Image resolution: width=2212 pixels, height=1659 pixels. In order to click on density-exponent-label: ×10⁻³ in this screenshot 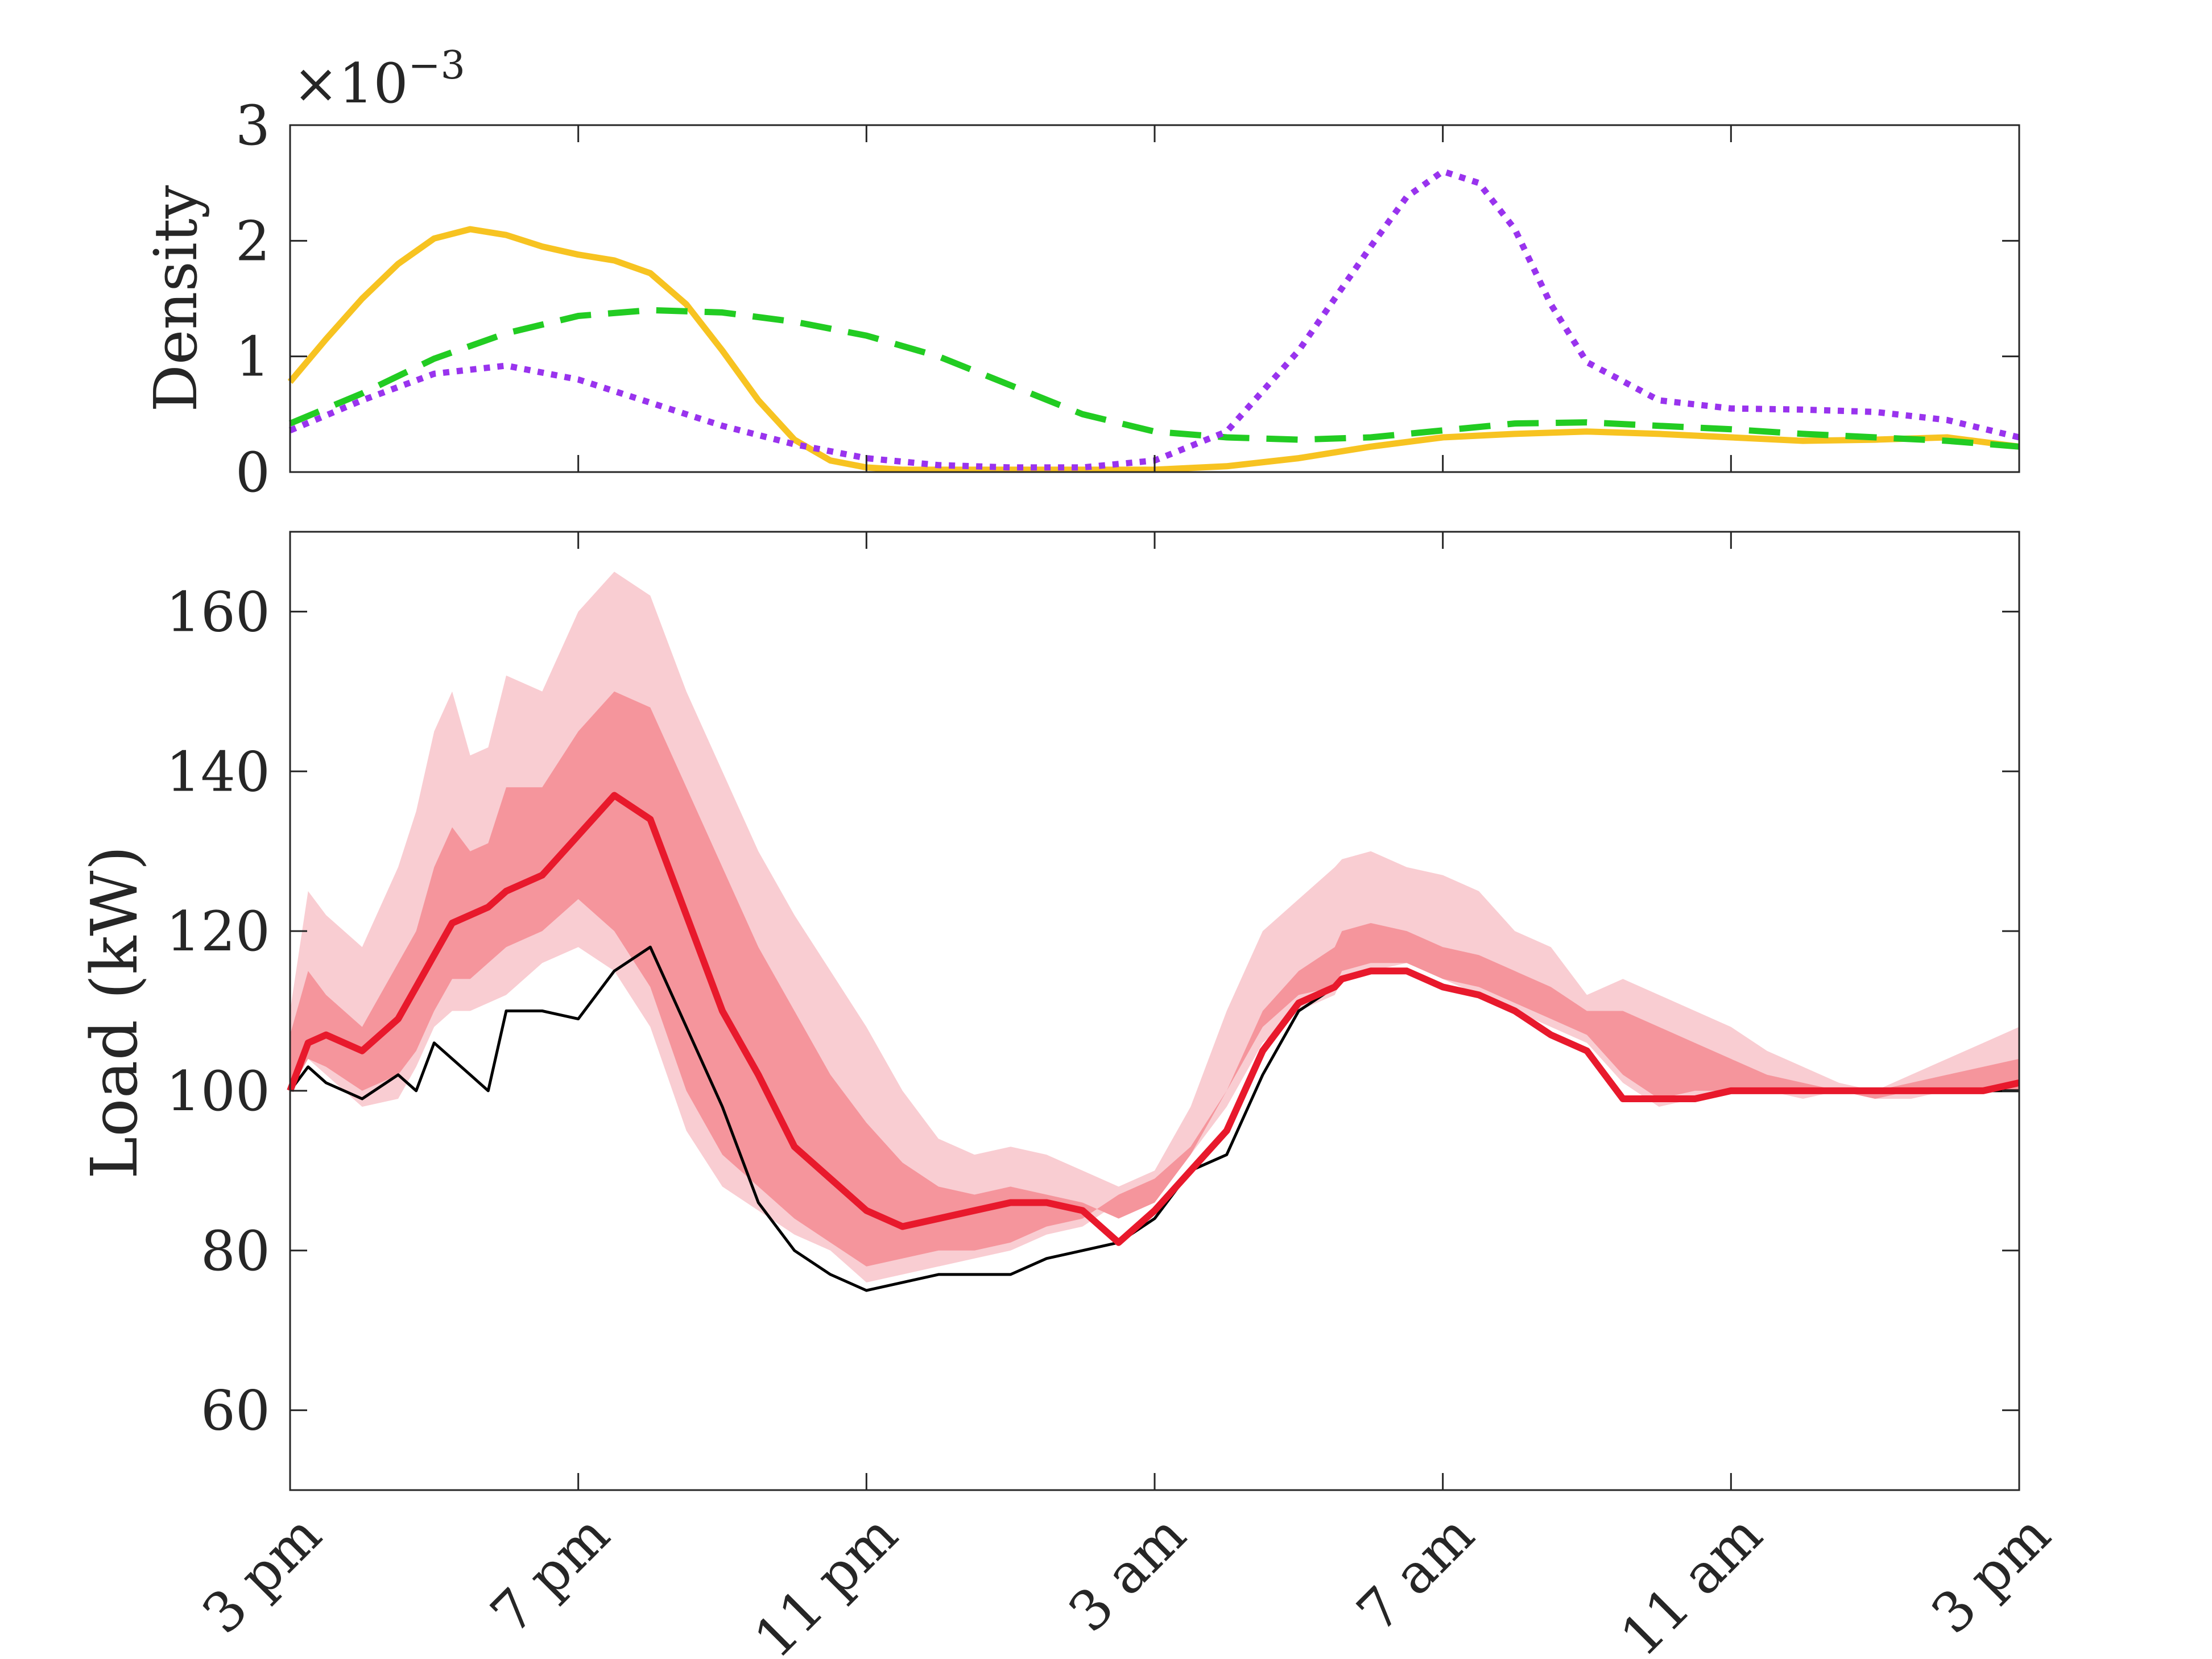, I will do `click(379, 79)`.